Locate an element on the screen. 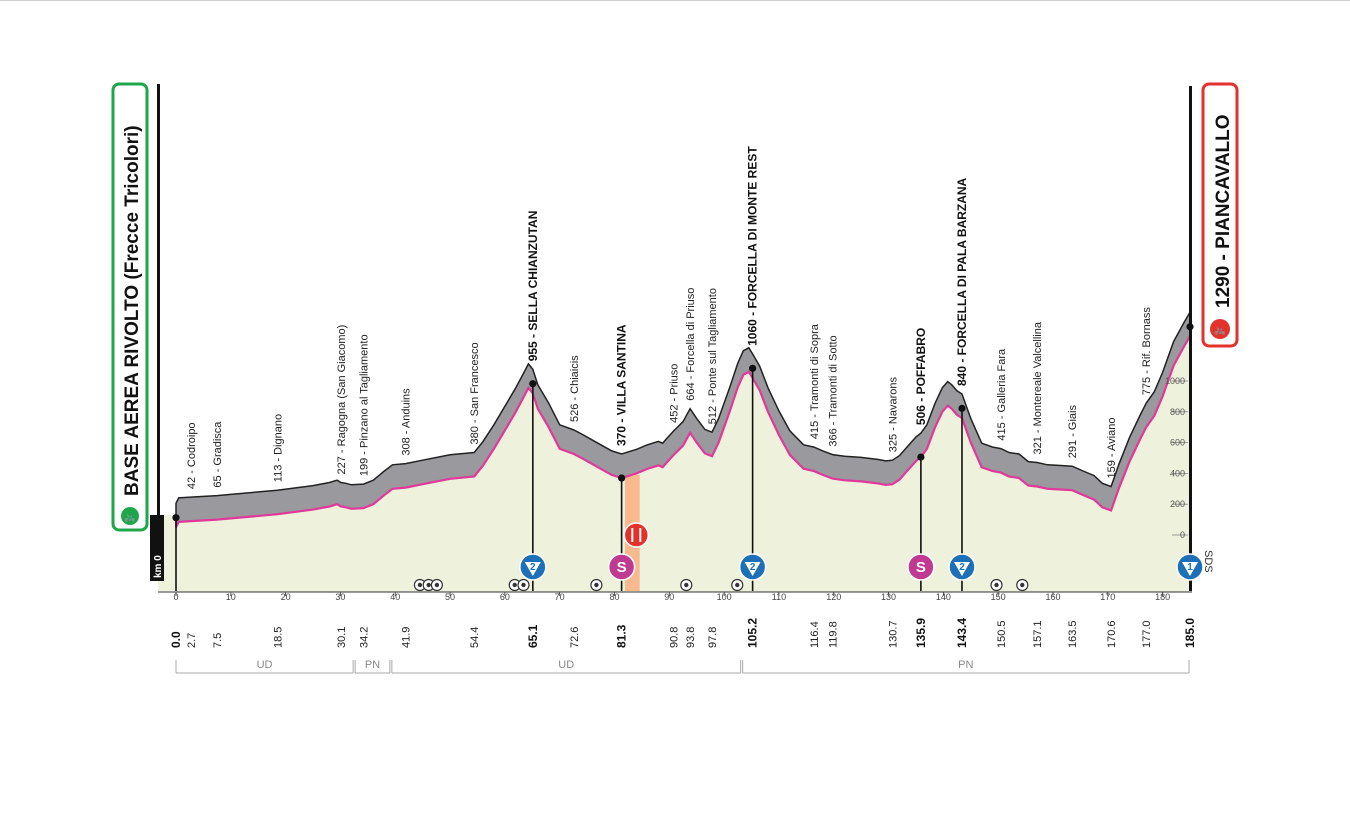  finish-location-name: 1290 - PIANCAVALLO is located at coordinates (1223, 211).